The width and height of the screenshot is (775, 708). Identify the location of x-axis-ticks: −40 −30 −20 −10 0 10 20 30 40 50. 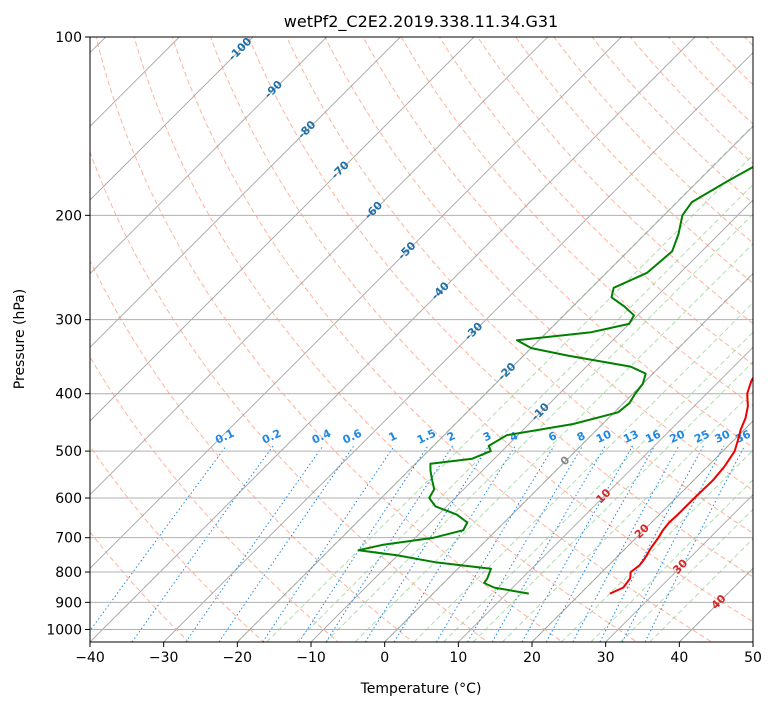
(418, 654).